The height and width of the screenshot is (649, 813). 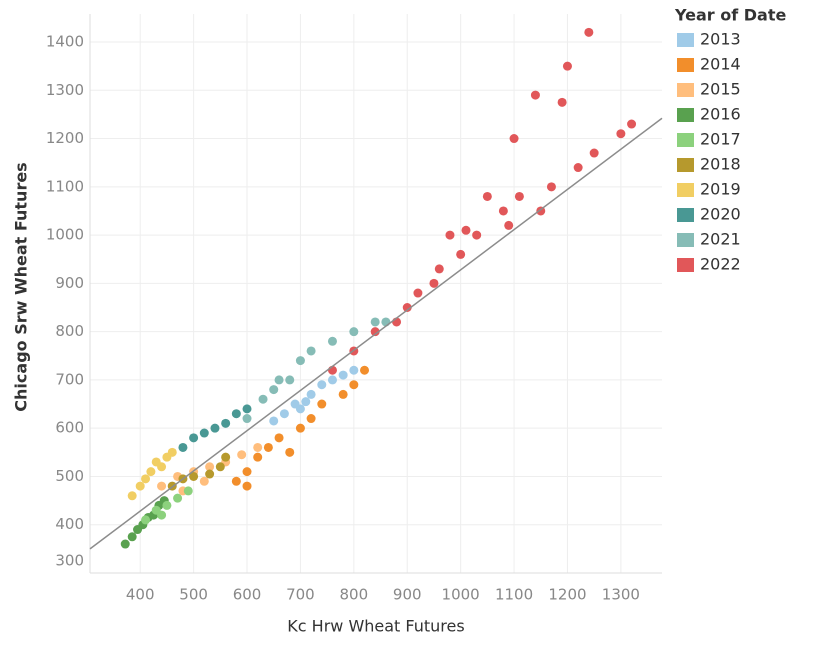 What do you see at coordinates (65, 41) in the screenshot?
I see `y-tick-label: 1400` at bounding box center [65, 41].